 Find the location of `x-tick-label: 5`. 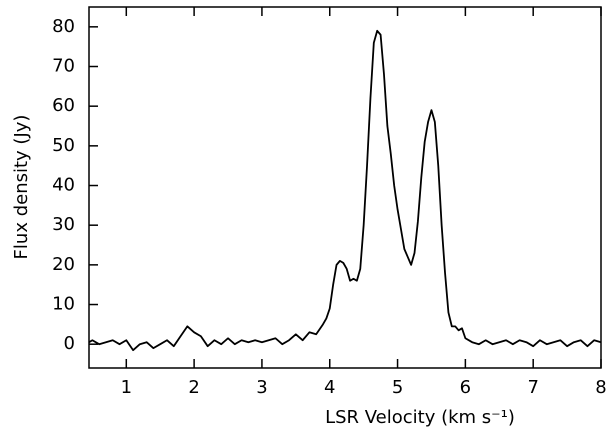

x-tick-label: 5 is located at coordinates (397, 387).